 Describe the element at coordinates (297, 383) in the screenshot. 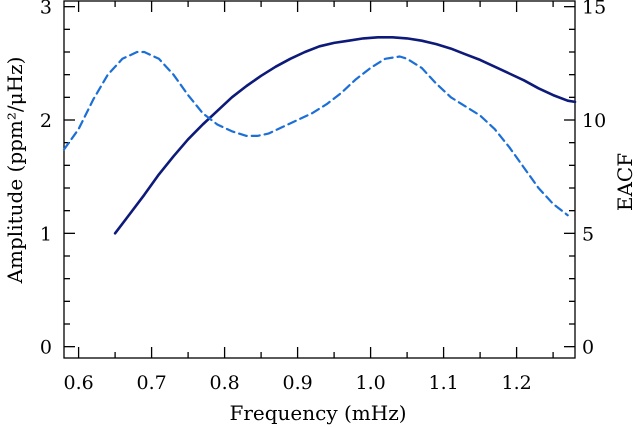

I see `x-tick-label: 0.9` at that location.